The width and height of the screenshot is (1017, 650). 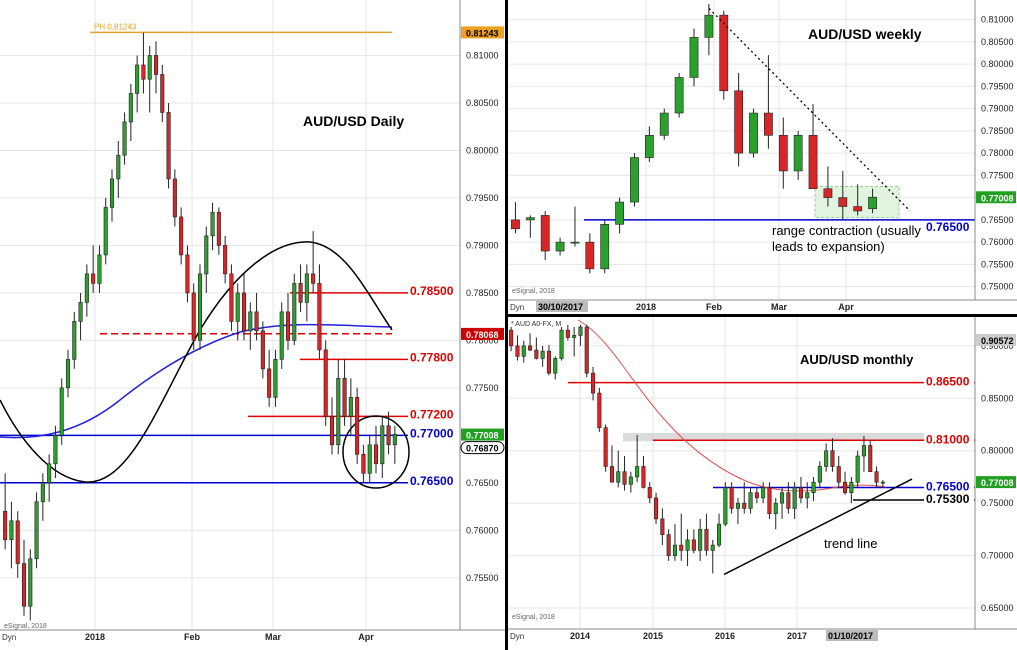 What do you see at coordinates (196, 362) in the screenshot?
I see `daily-ma-black-line` at bounding box center [196, 362].